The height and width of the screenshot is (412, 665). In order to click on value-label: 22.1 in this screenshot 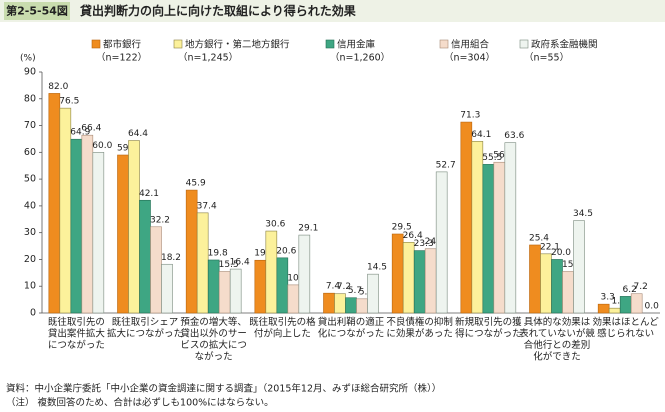, I will do `click(550, 247)`.